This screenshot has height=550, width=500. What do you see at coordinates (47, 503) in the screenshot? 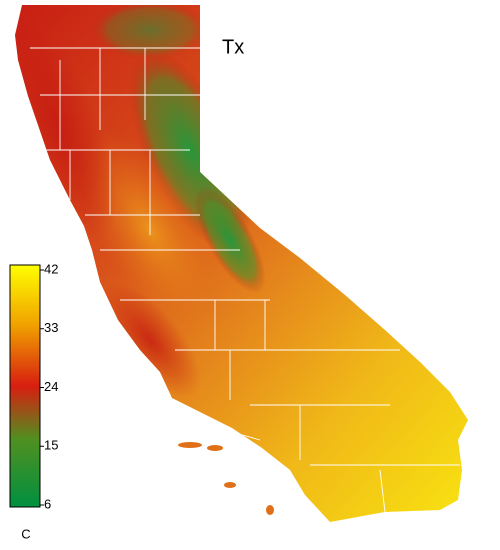
I see `colorbar-tick-label: 6` at bounding box center [47, 503].